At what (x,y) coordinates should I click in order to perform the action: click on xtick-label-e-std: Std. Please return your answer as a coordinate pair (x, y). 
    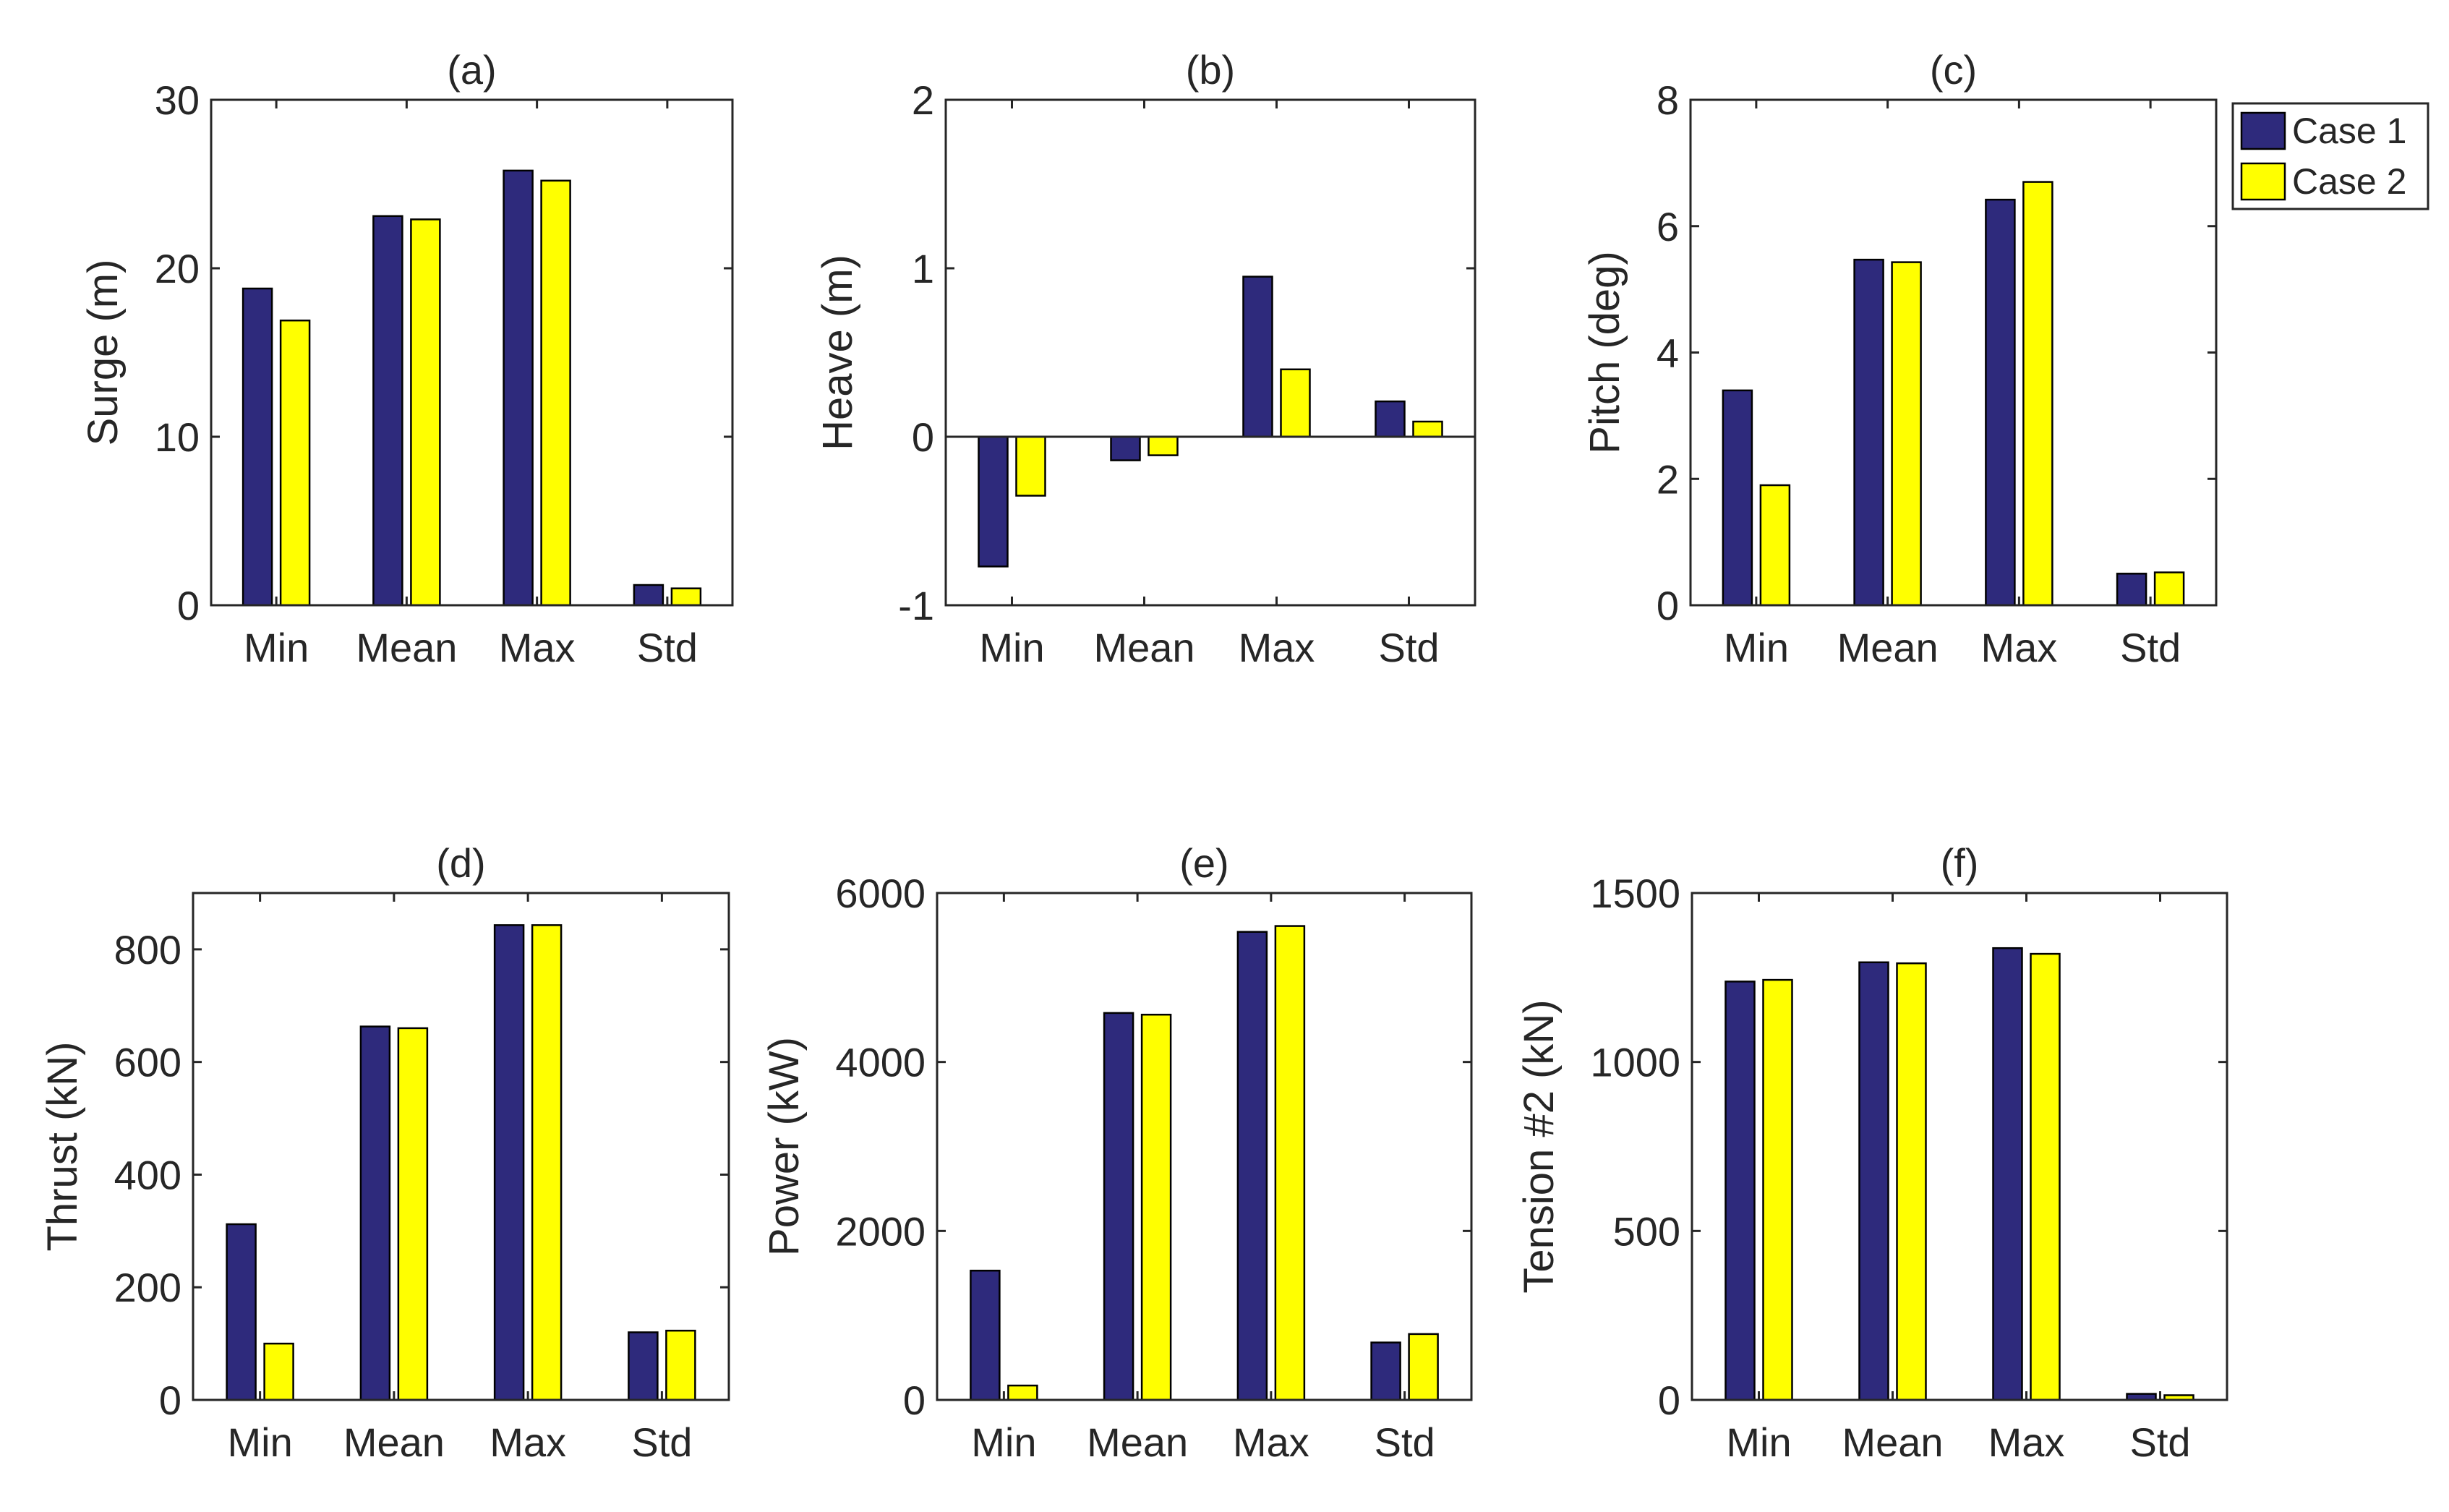
    Looking at the image, I should click on (1405, 1442).